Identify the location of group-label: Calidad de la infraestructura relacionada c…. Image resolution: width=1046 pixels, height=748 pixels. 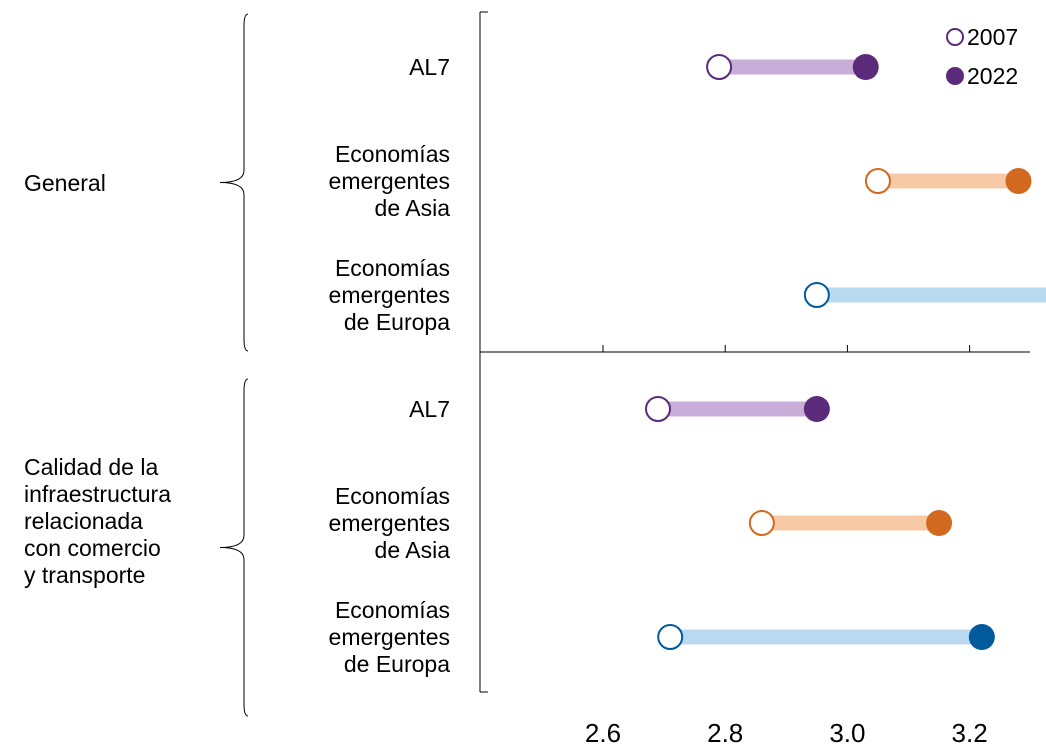
(97, 521).